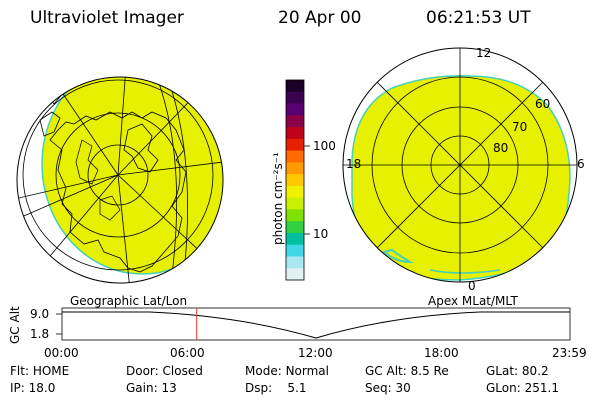  I want to click on status-dsp: Dsp: 5.1, so click(276, 388).